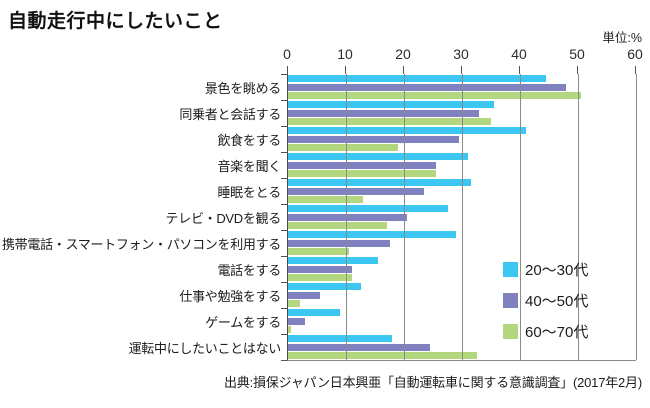 This screenshot has width=650, height=408. What do you see at coordinates (557, 301) in the screenshot?
I see `legend-label: 40〜50代` at bounding box center [557, 301].